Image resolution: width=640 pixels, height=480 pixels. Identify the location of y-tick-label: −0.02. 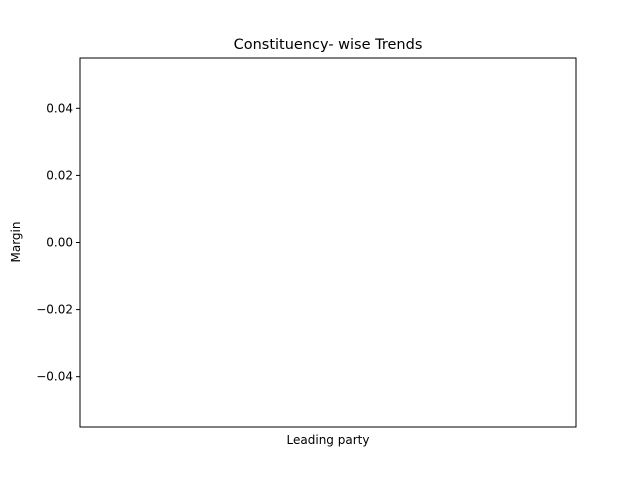
(54, 310).